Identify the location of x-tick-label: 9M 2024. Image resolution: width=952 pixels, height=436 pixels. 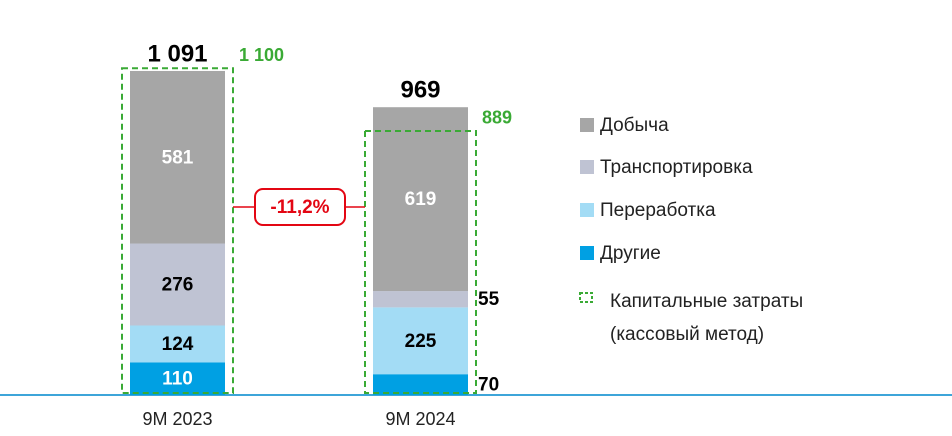
(420, 419).